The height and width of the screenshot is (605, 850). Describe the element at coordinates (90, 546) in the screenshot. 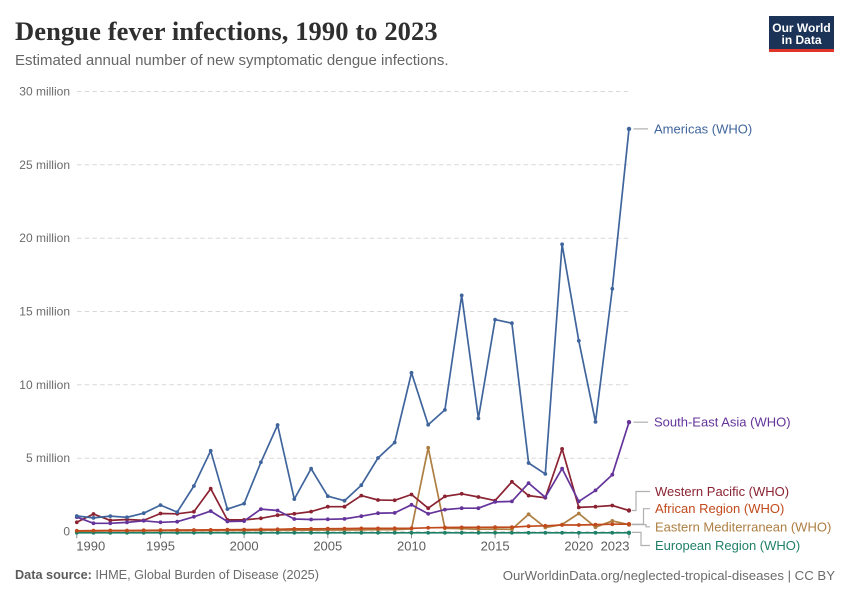

I see `svg-text: 1990` at that location.